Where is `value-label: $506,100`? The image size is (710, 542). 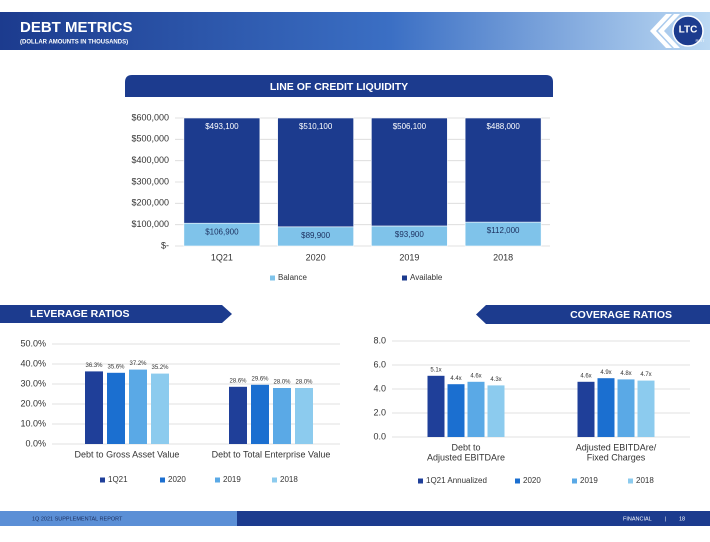 value-label: $506,100 is located at coordinates (410, 126).